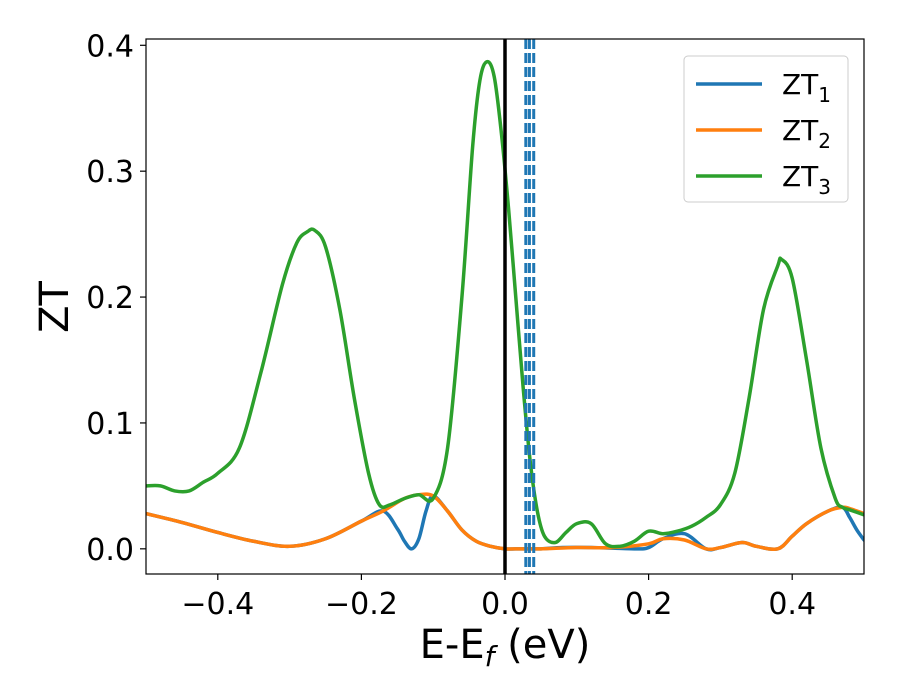 The image size is (900, 700). Describe the element at coordinates (519, 306) in the screenshot. I see `reference-lines` at that location.